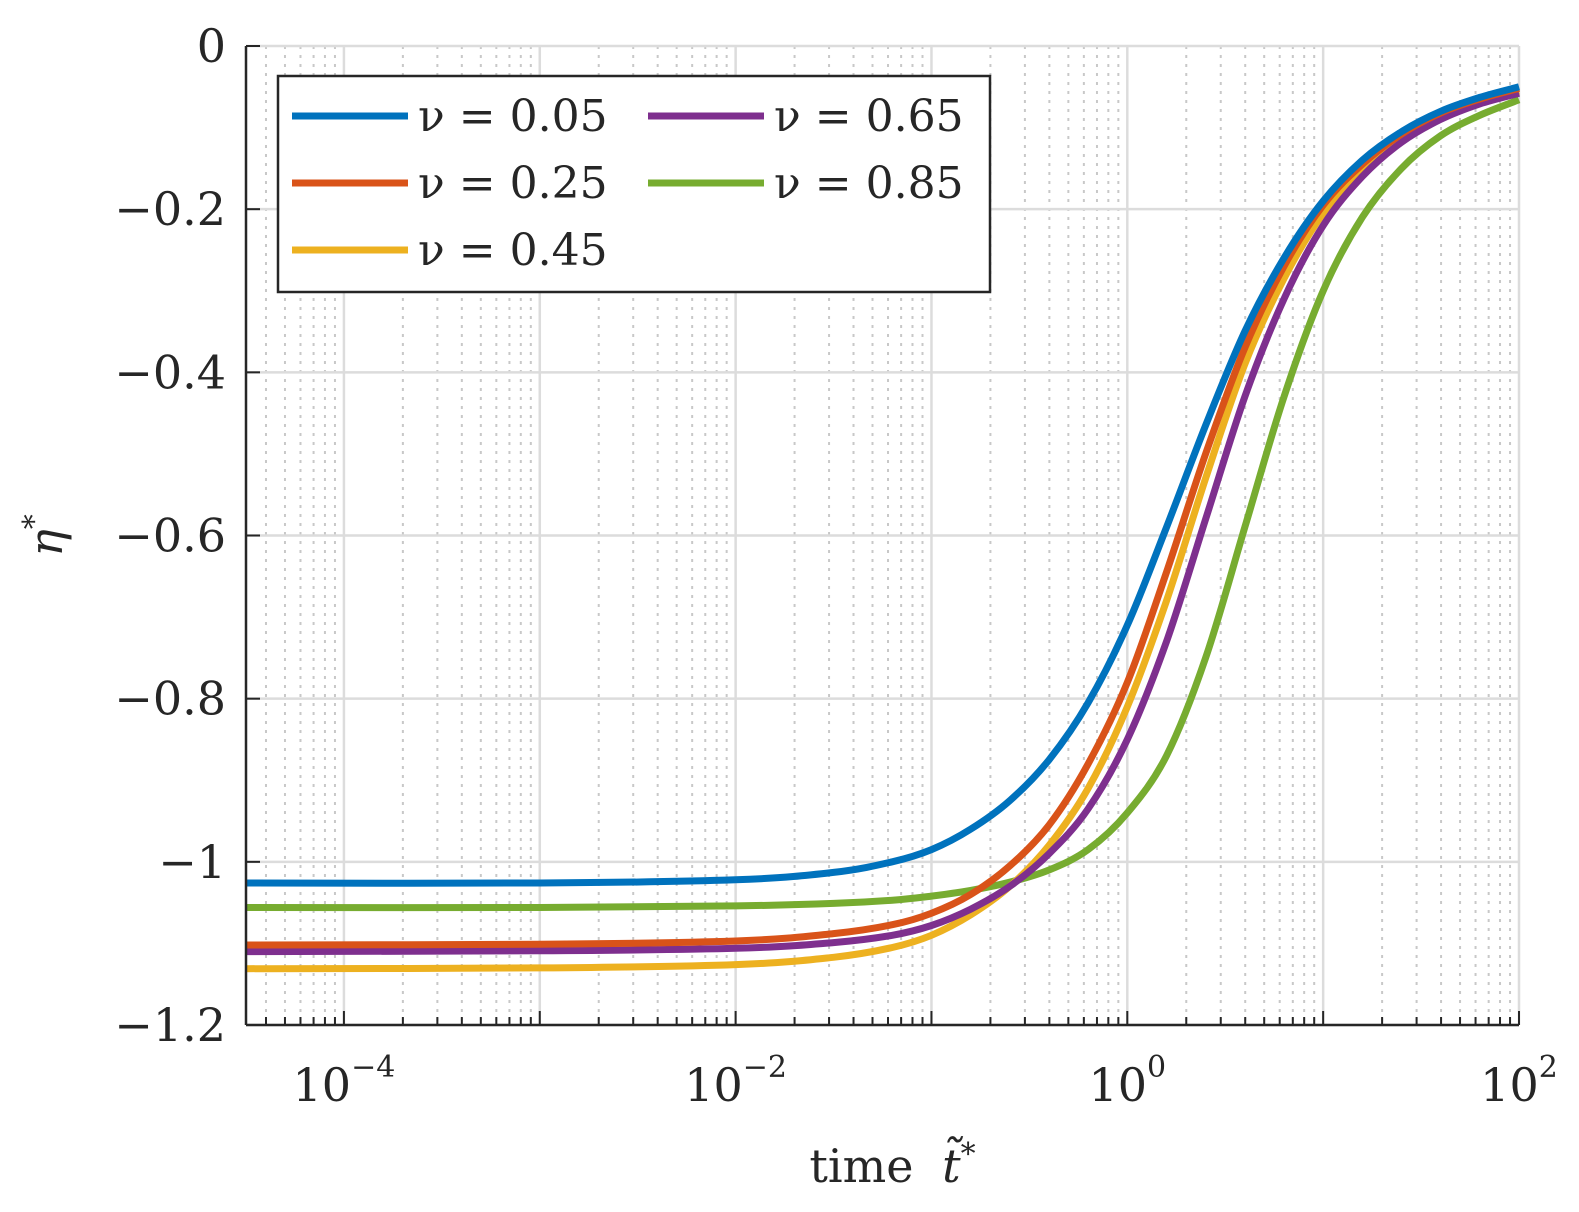 The image size is (1579, 1212). What do you see at coordinates (968, 1154) in the screenshot?
I see `x-axis-label-sup: *` at bounding box center [968, 1154].